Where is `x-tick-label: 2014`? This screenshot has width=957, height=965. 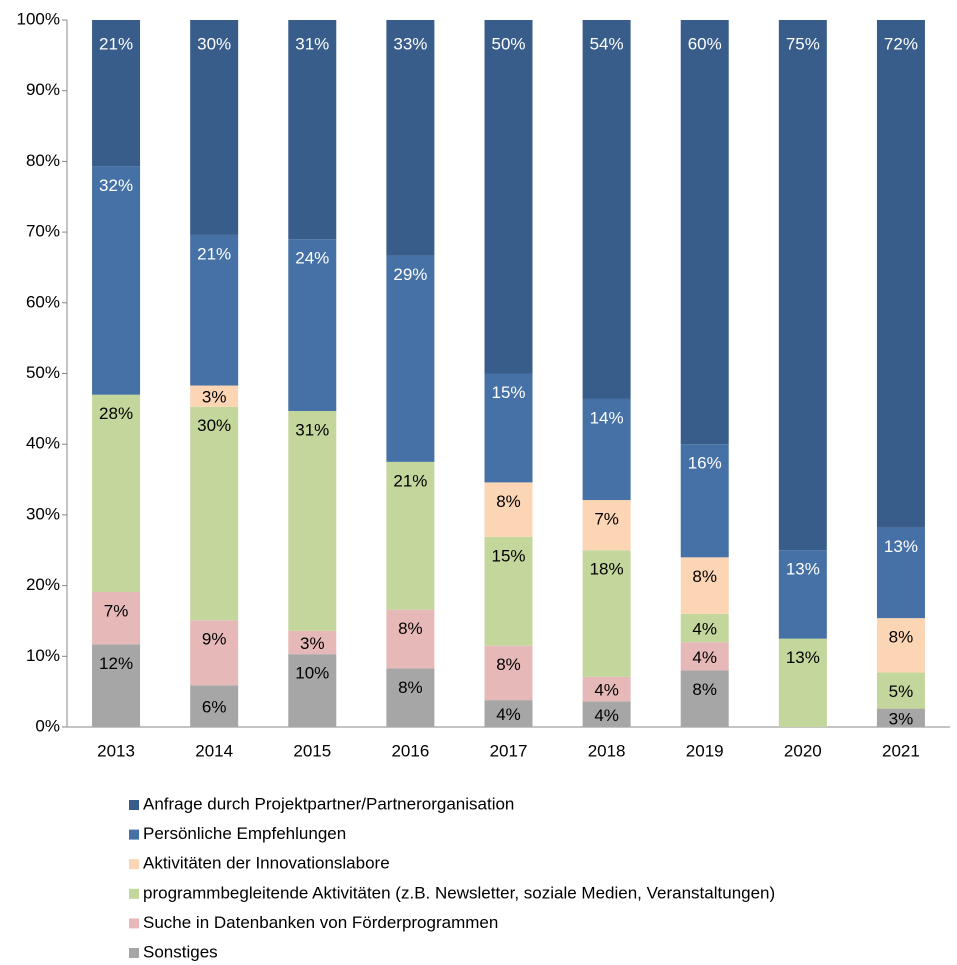
x-tick-label: 2014 is located at coordinates (214, 750).